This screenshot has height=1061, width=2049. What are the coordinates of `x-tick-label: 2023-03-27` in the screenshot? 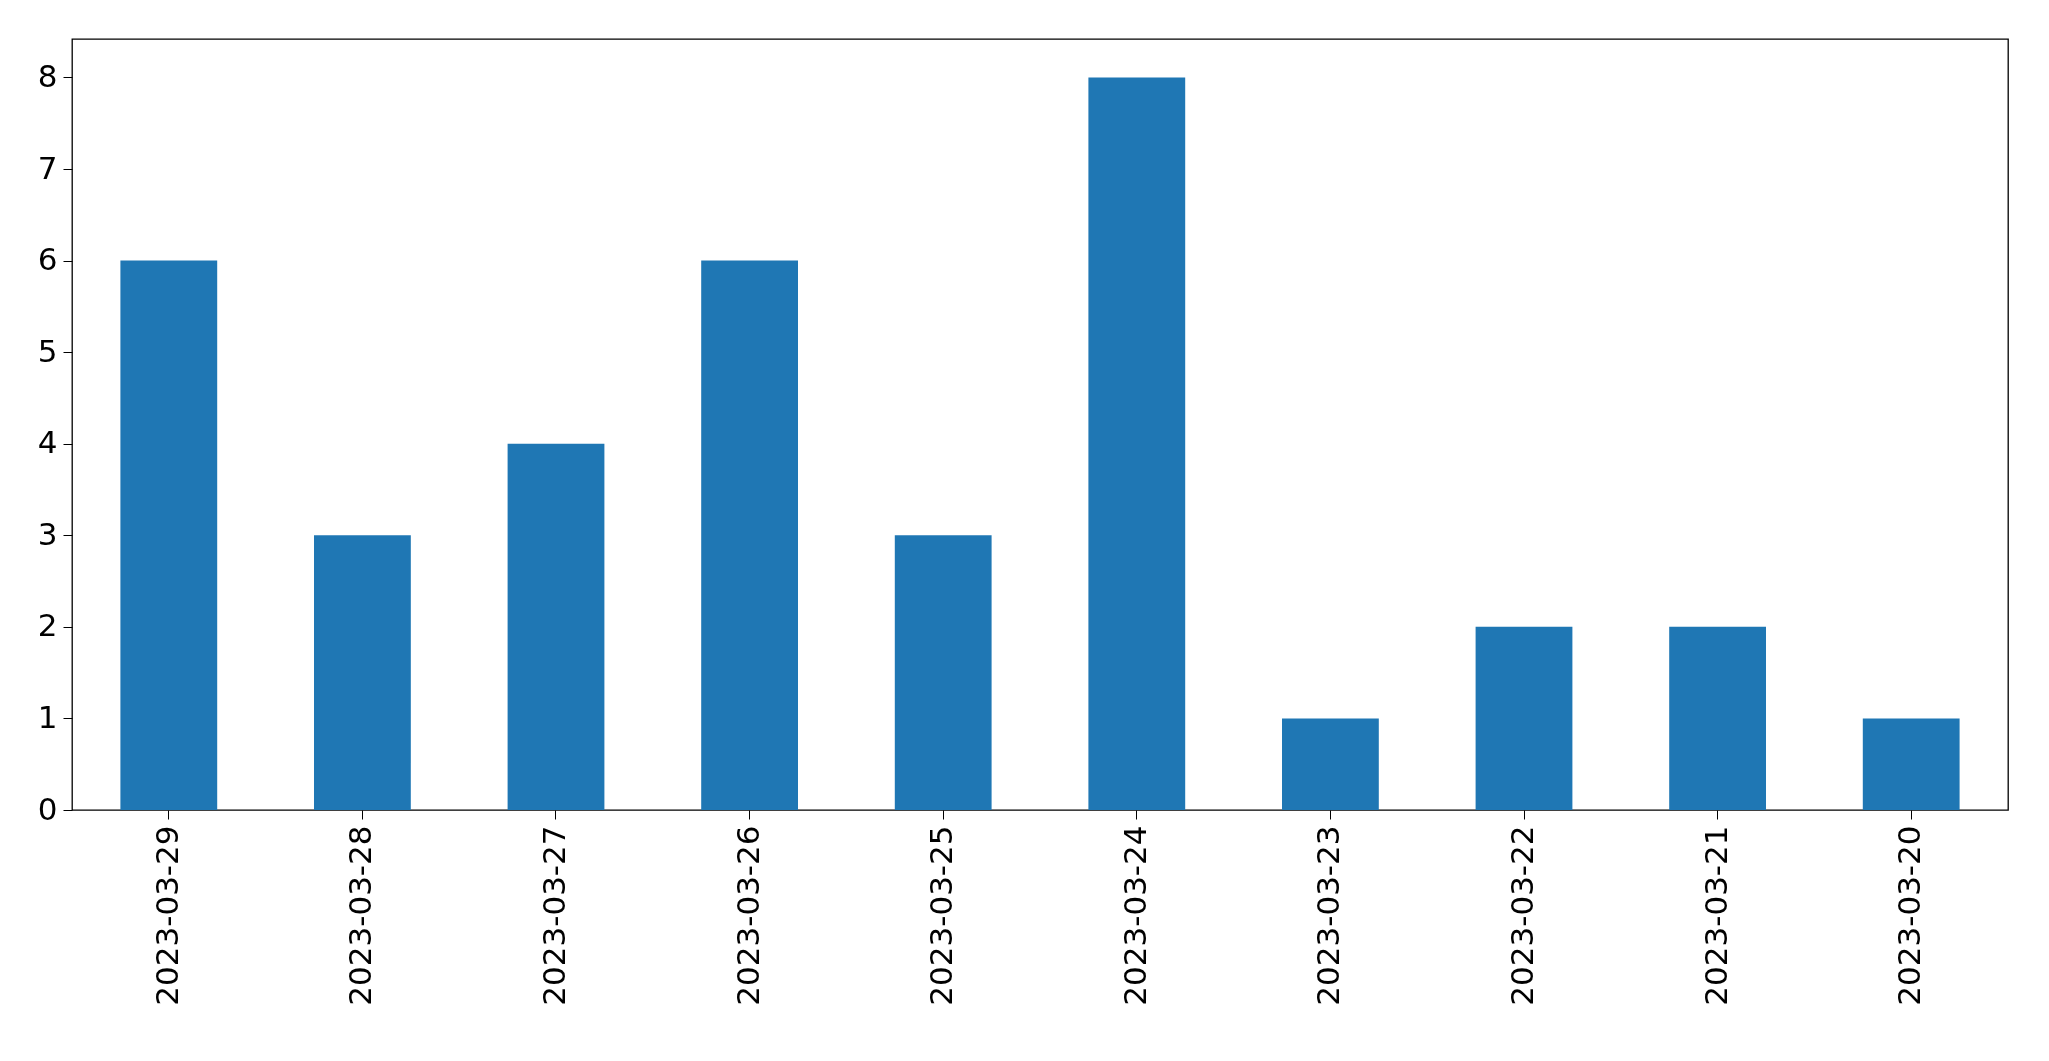 It's located at (554, 915).